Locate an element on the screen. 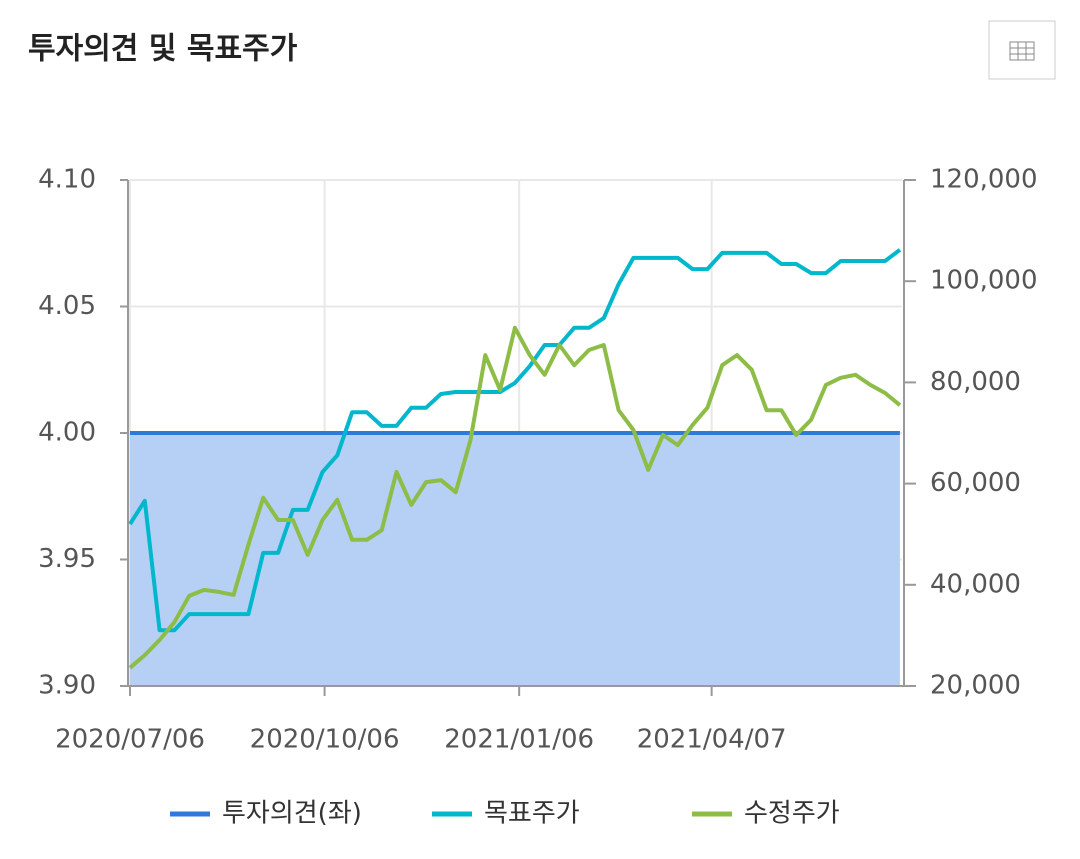 Image resolution: width=1080 pixels, height=859 pixels. table-button is located at coordinates (1022, 50).